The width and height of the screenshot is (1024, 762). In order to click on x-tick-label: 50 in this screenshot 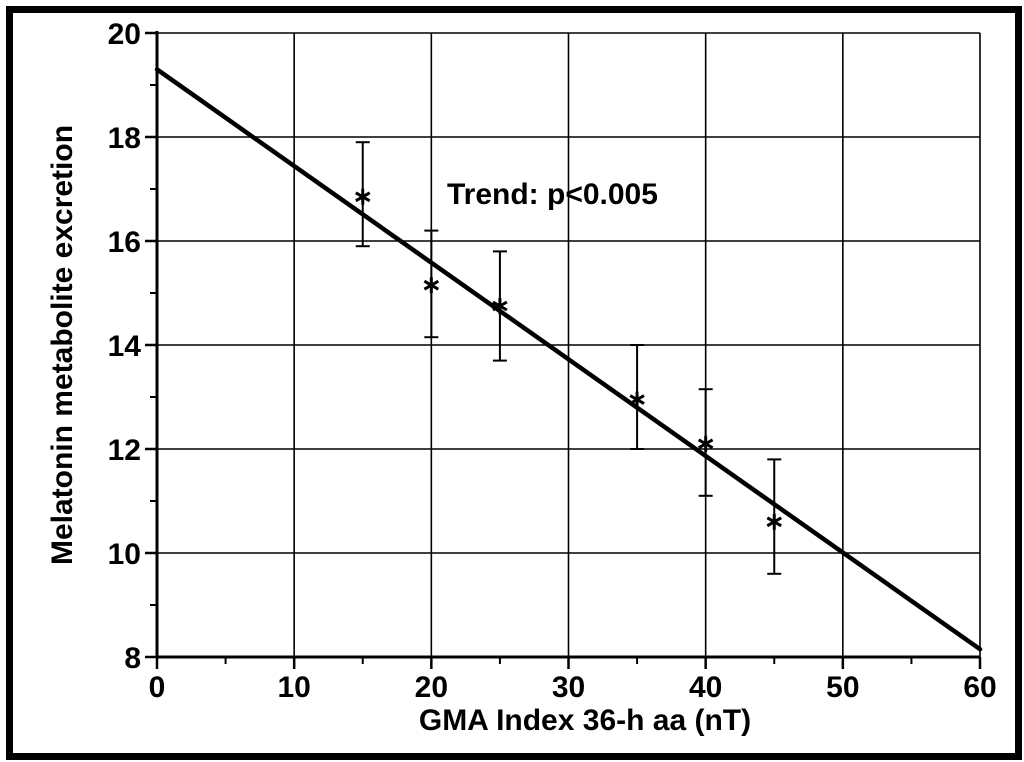, I will do `click(842, 687)`.